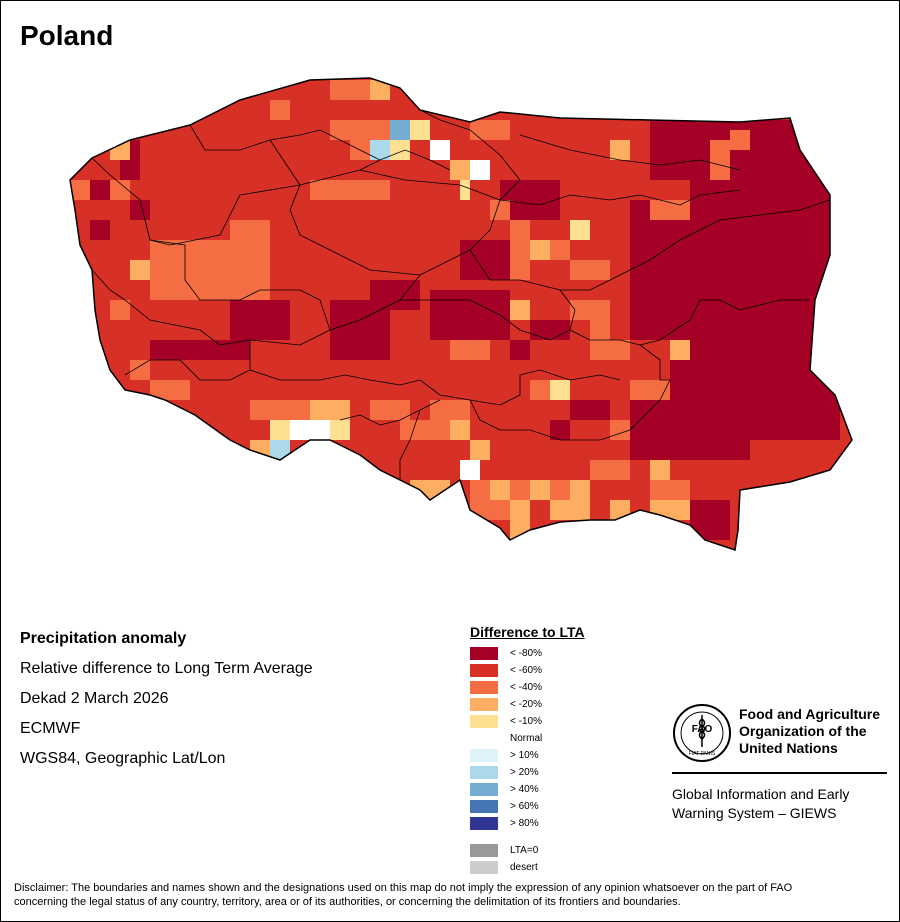  Describe the element at coordinates (50, 728) in the screenshot. I see `info-source: ECMWF` at that location.